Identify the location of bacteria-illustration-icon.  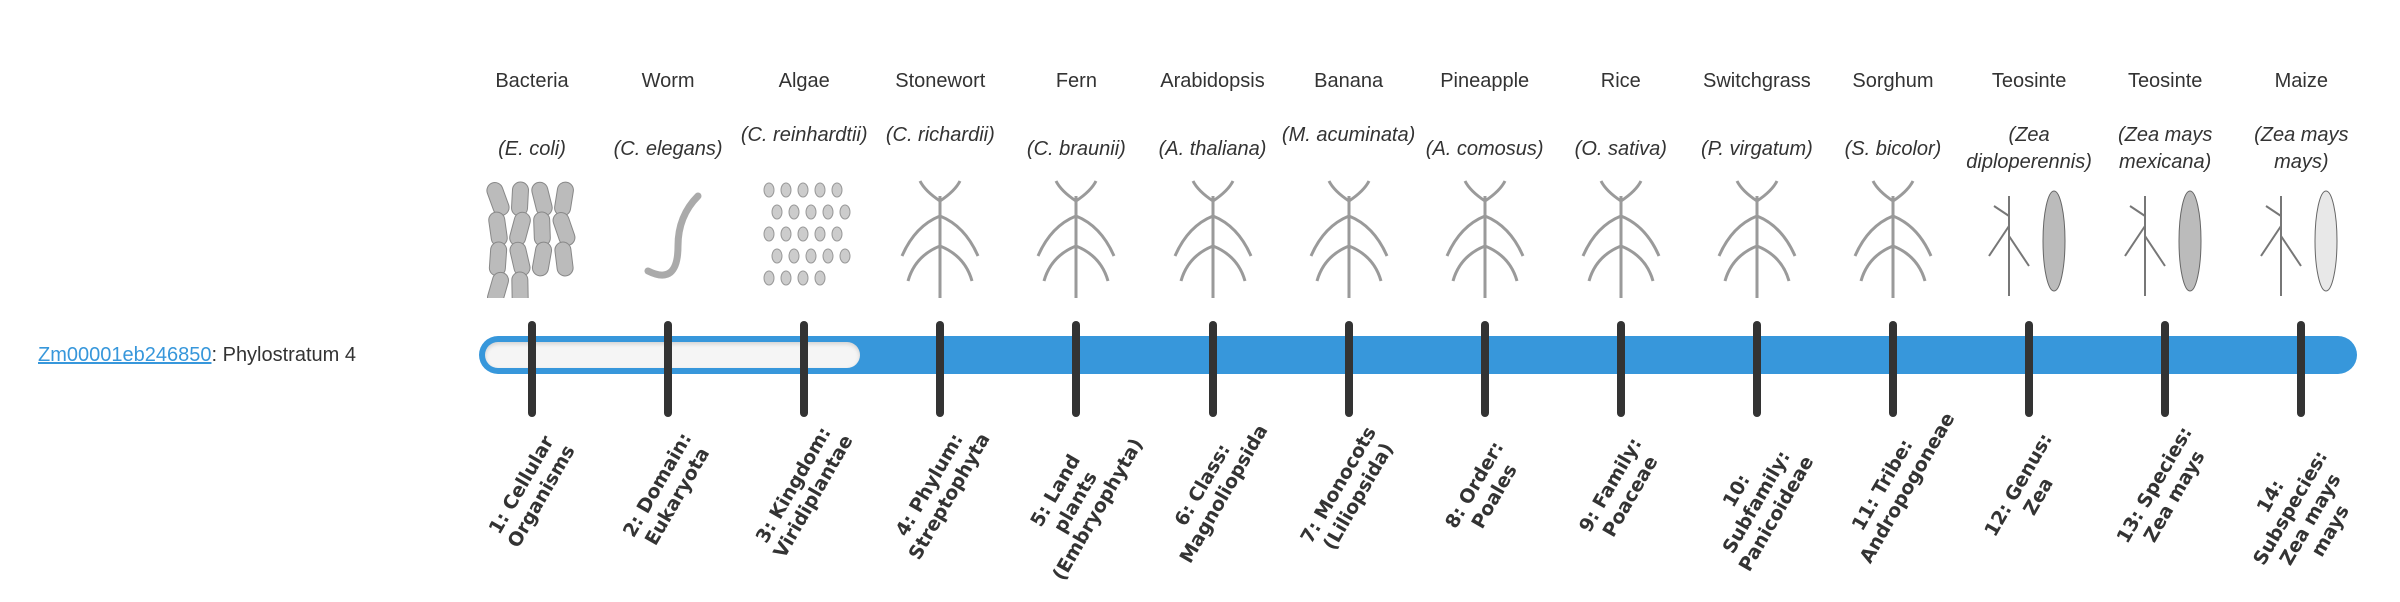
(532, 241).